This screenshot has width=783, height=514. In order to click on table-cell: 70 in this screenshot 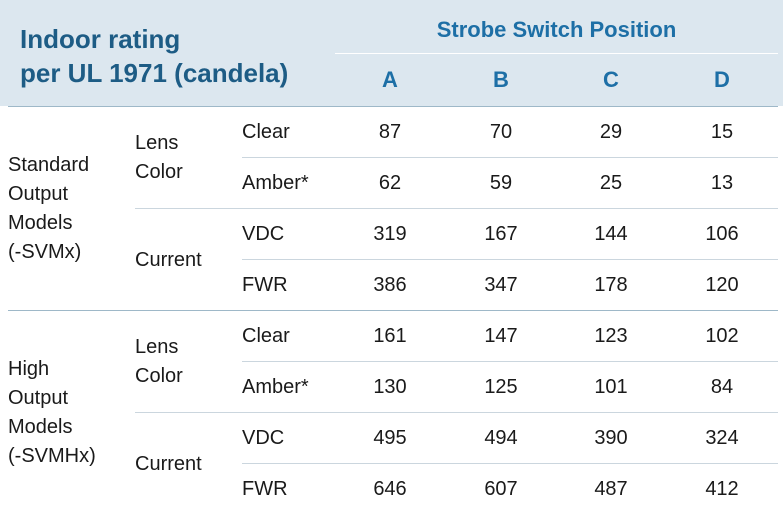, I will do `click(501, 132)`.